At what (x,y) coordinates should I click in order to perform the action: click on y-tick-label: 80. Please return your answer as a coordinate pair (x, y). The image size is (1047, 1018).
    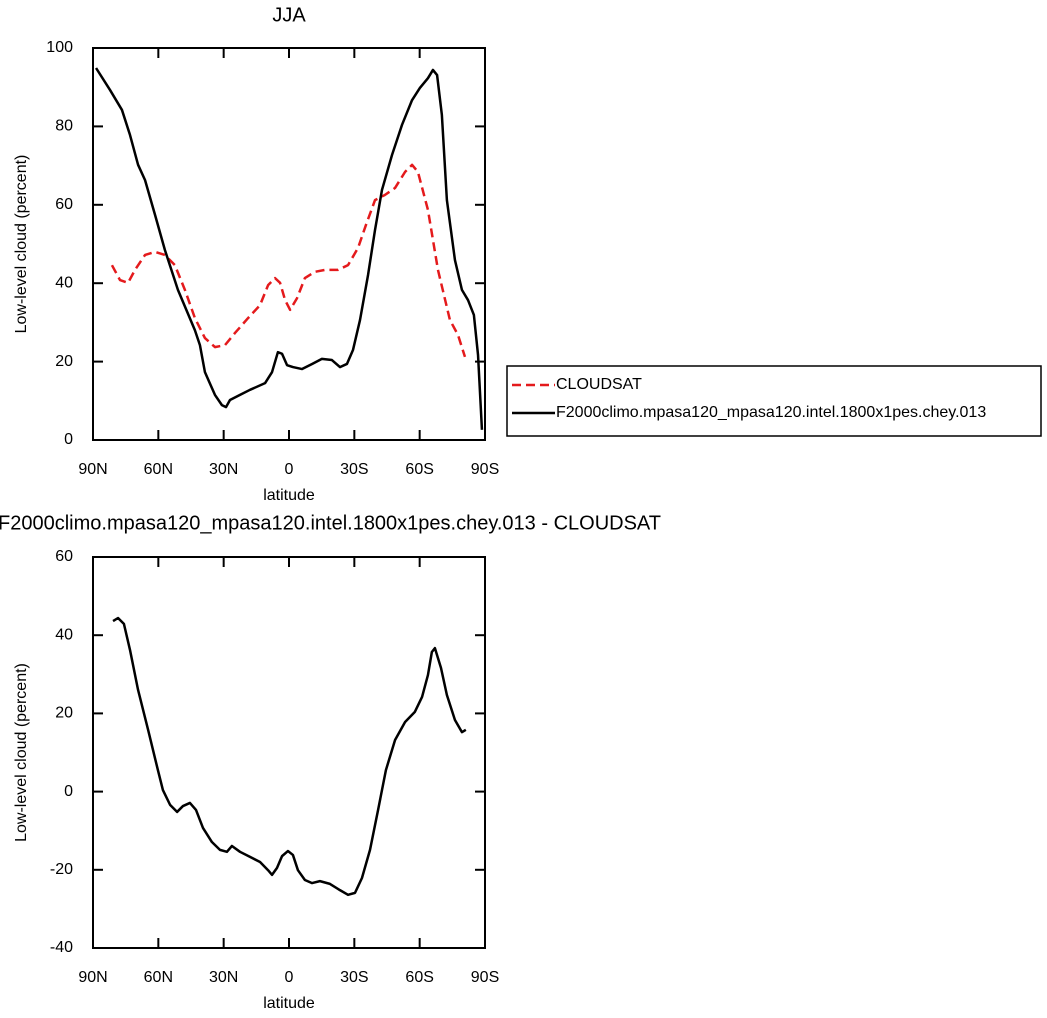
    Looking at the image, I should click on (64, 126).